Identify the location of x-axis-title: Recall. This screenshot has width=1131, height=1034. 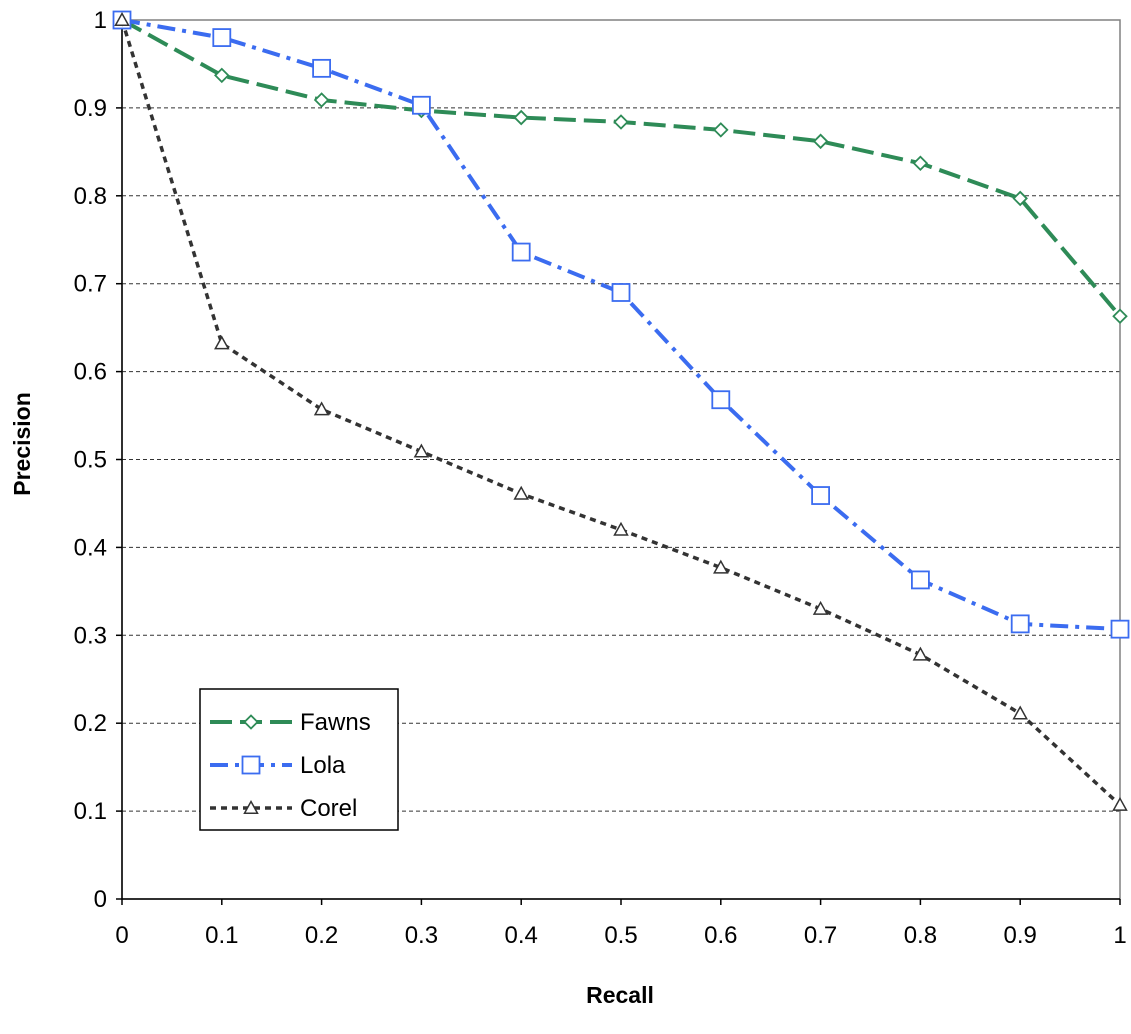
(620, 995).